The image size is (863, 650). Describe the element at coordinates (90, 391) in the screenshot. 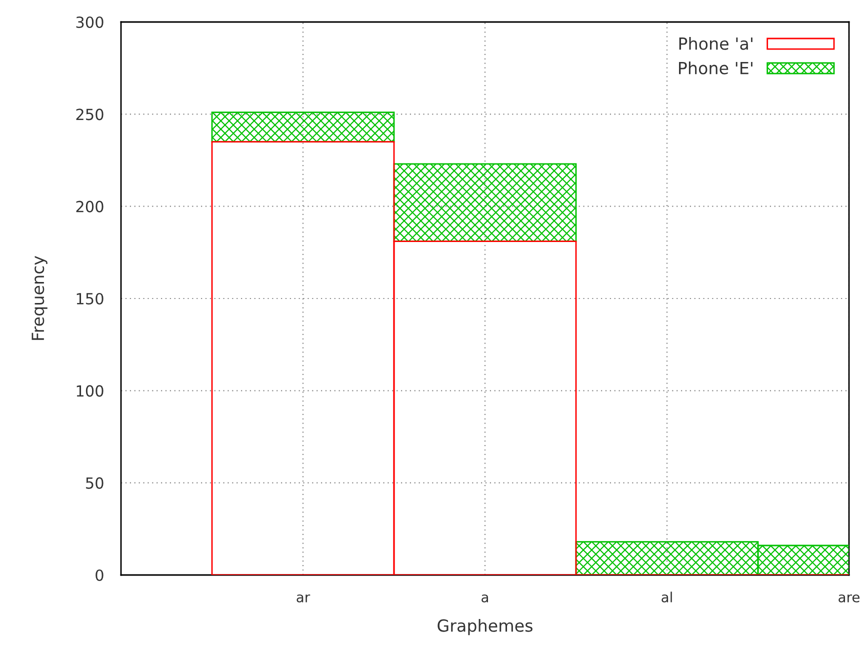

I see `y-tick-label: 100` at that location.